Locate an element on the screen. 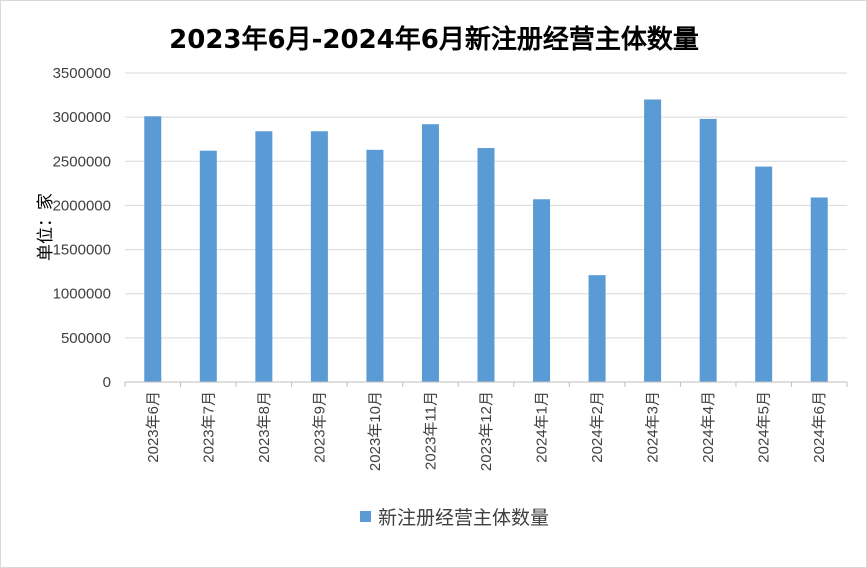 This screenshot has width=867, height=568. x-tick-label: 2023年6月 is located at coordinates (153, 427).